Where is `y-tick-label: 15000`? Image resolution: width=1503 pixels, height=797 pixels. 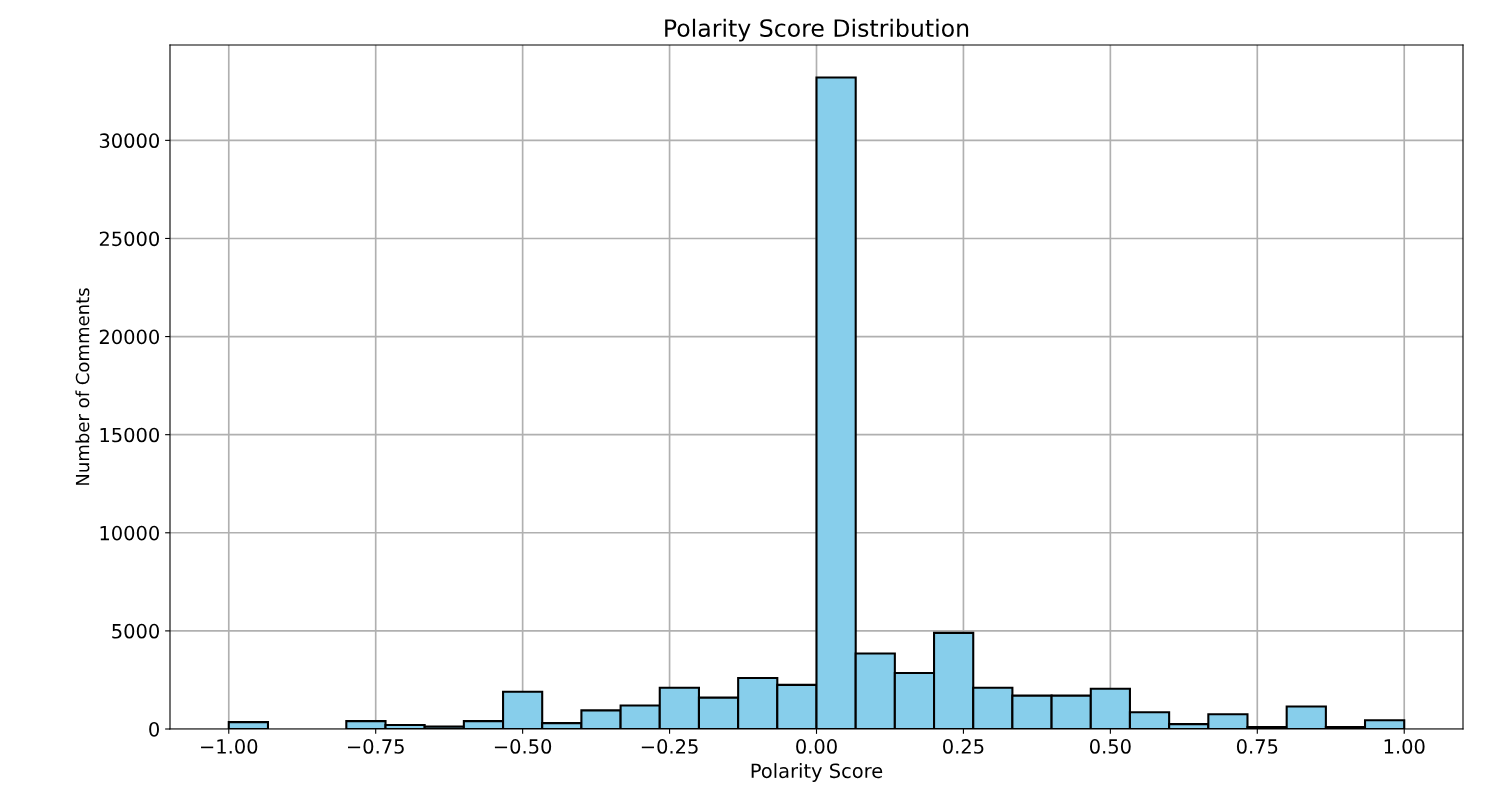
y-tick-label: 15000 is located at coordinates (129, 435).